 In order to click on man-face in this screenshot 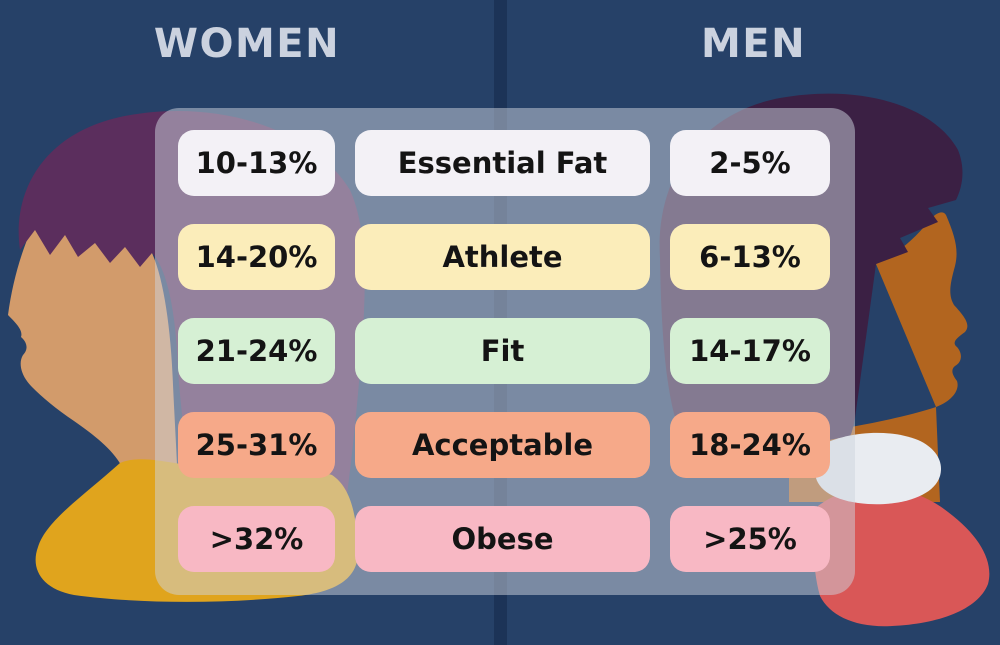, I will do `click(878, 357)`.